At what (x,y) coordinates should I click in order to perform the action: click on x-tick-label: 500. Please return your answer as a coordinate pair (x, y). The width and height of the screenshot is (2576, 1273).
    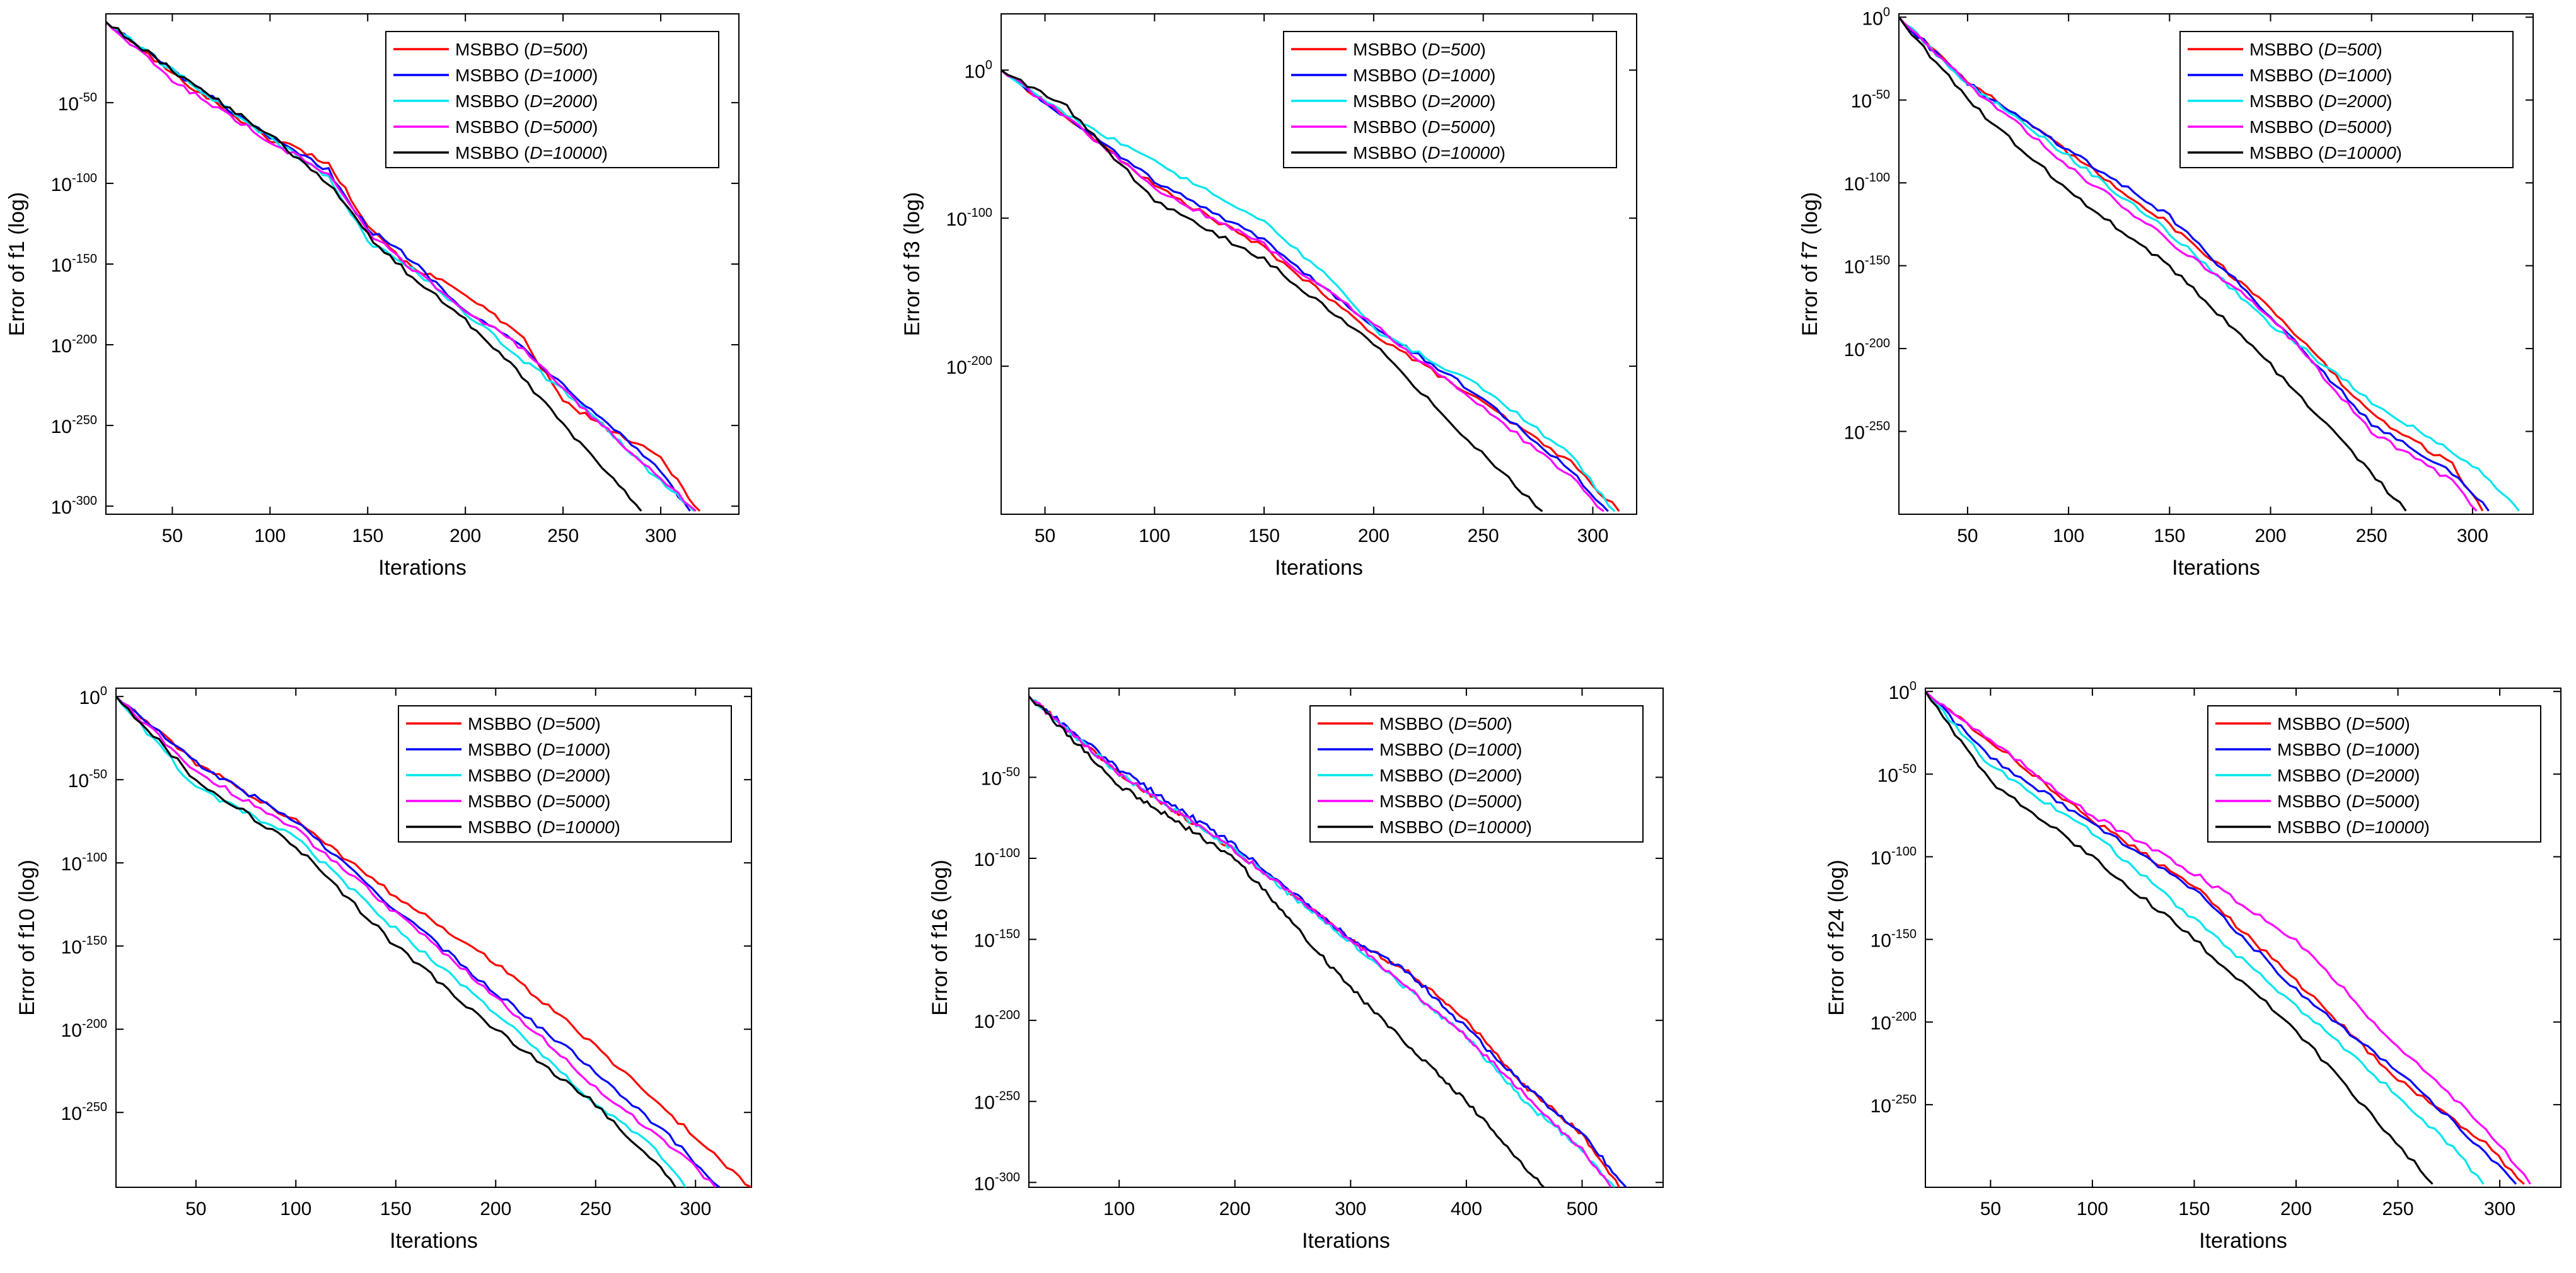
    Looking at the image, I should click on (1582, 1209).